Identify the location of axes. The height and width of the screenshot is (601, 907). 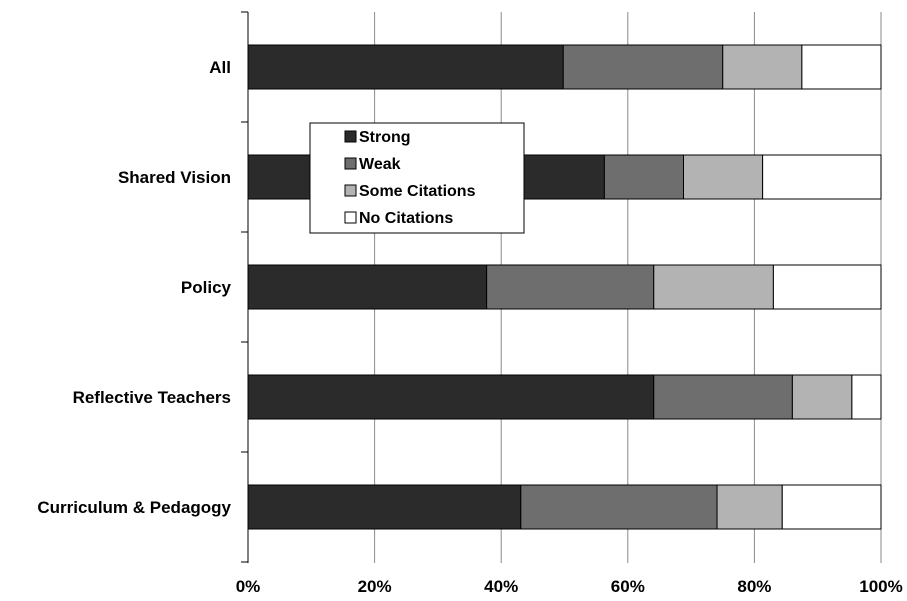
(245, 287).